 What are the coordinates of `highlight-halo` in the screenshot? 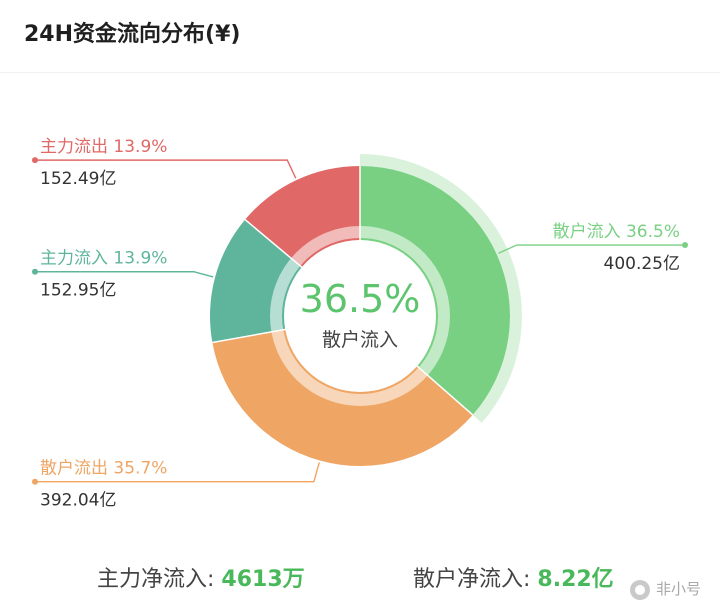 It's located at (441, 288).